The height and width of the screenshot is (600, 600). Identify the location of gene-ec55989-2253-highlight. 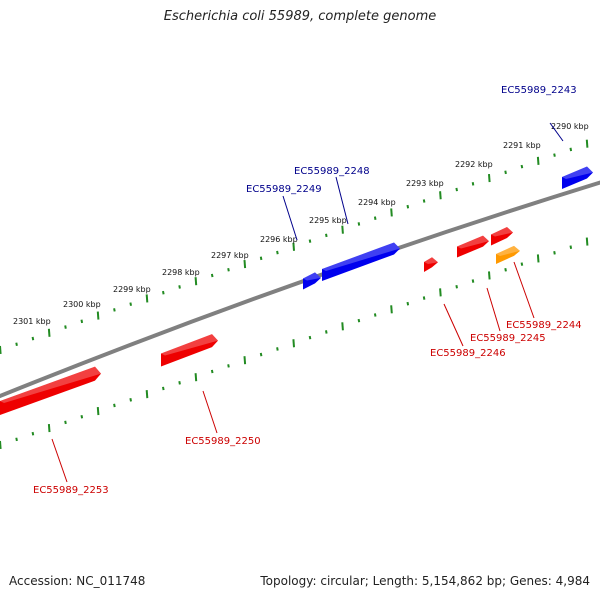
(50, 384).